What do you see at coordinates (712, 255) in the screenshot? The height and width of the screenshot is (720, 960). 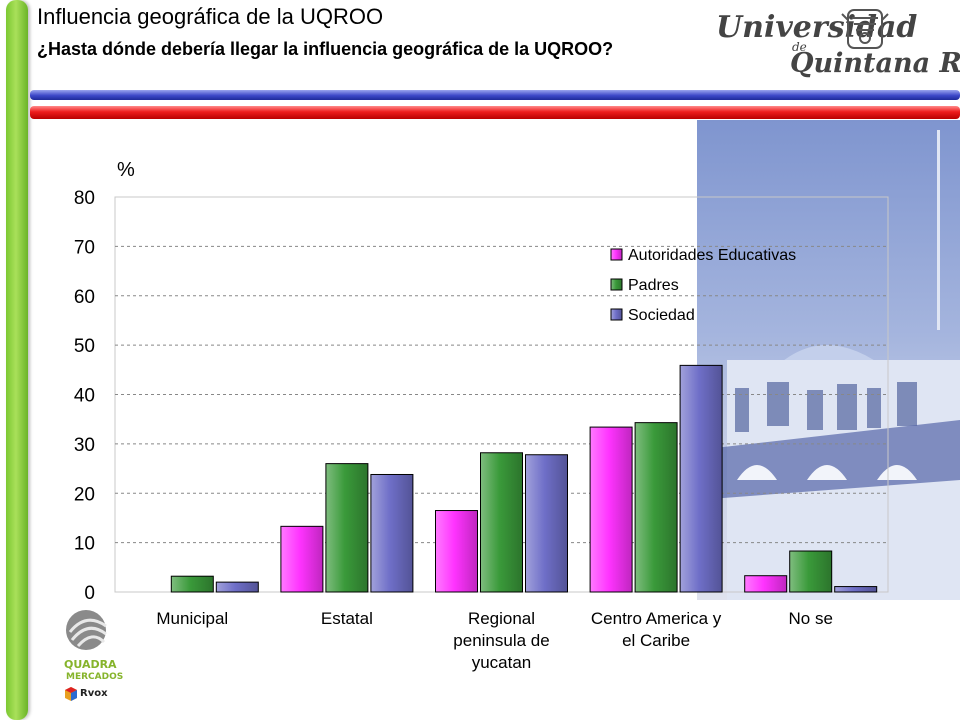 I see `legend-label: Autoridades Educativas` at bounding box center [712, 255].